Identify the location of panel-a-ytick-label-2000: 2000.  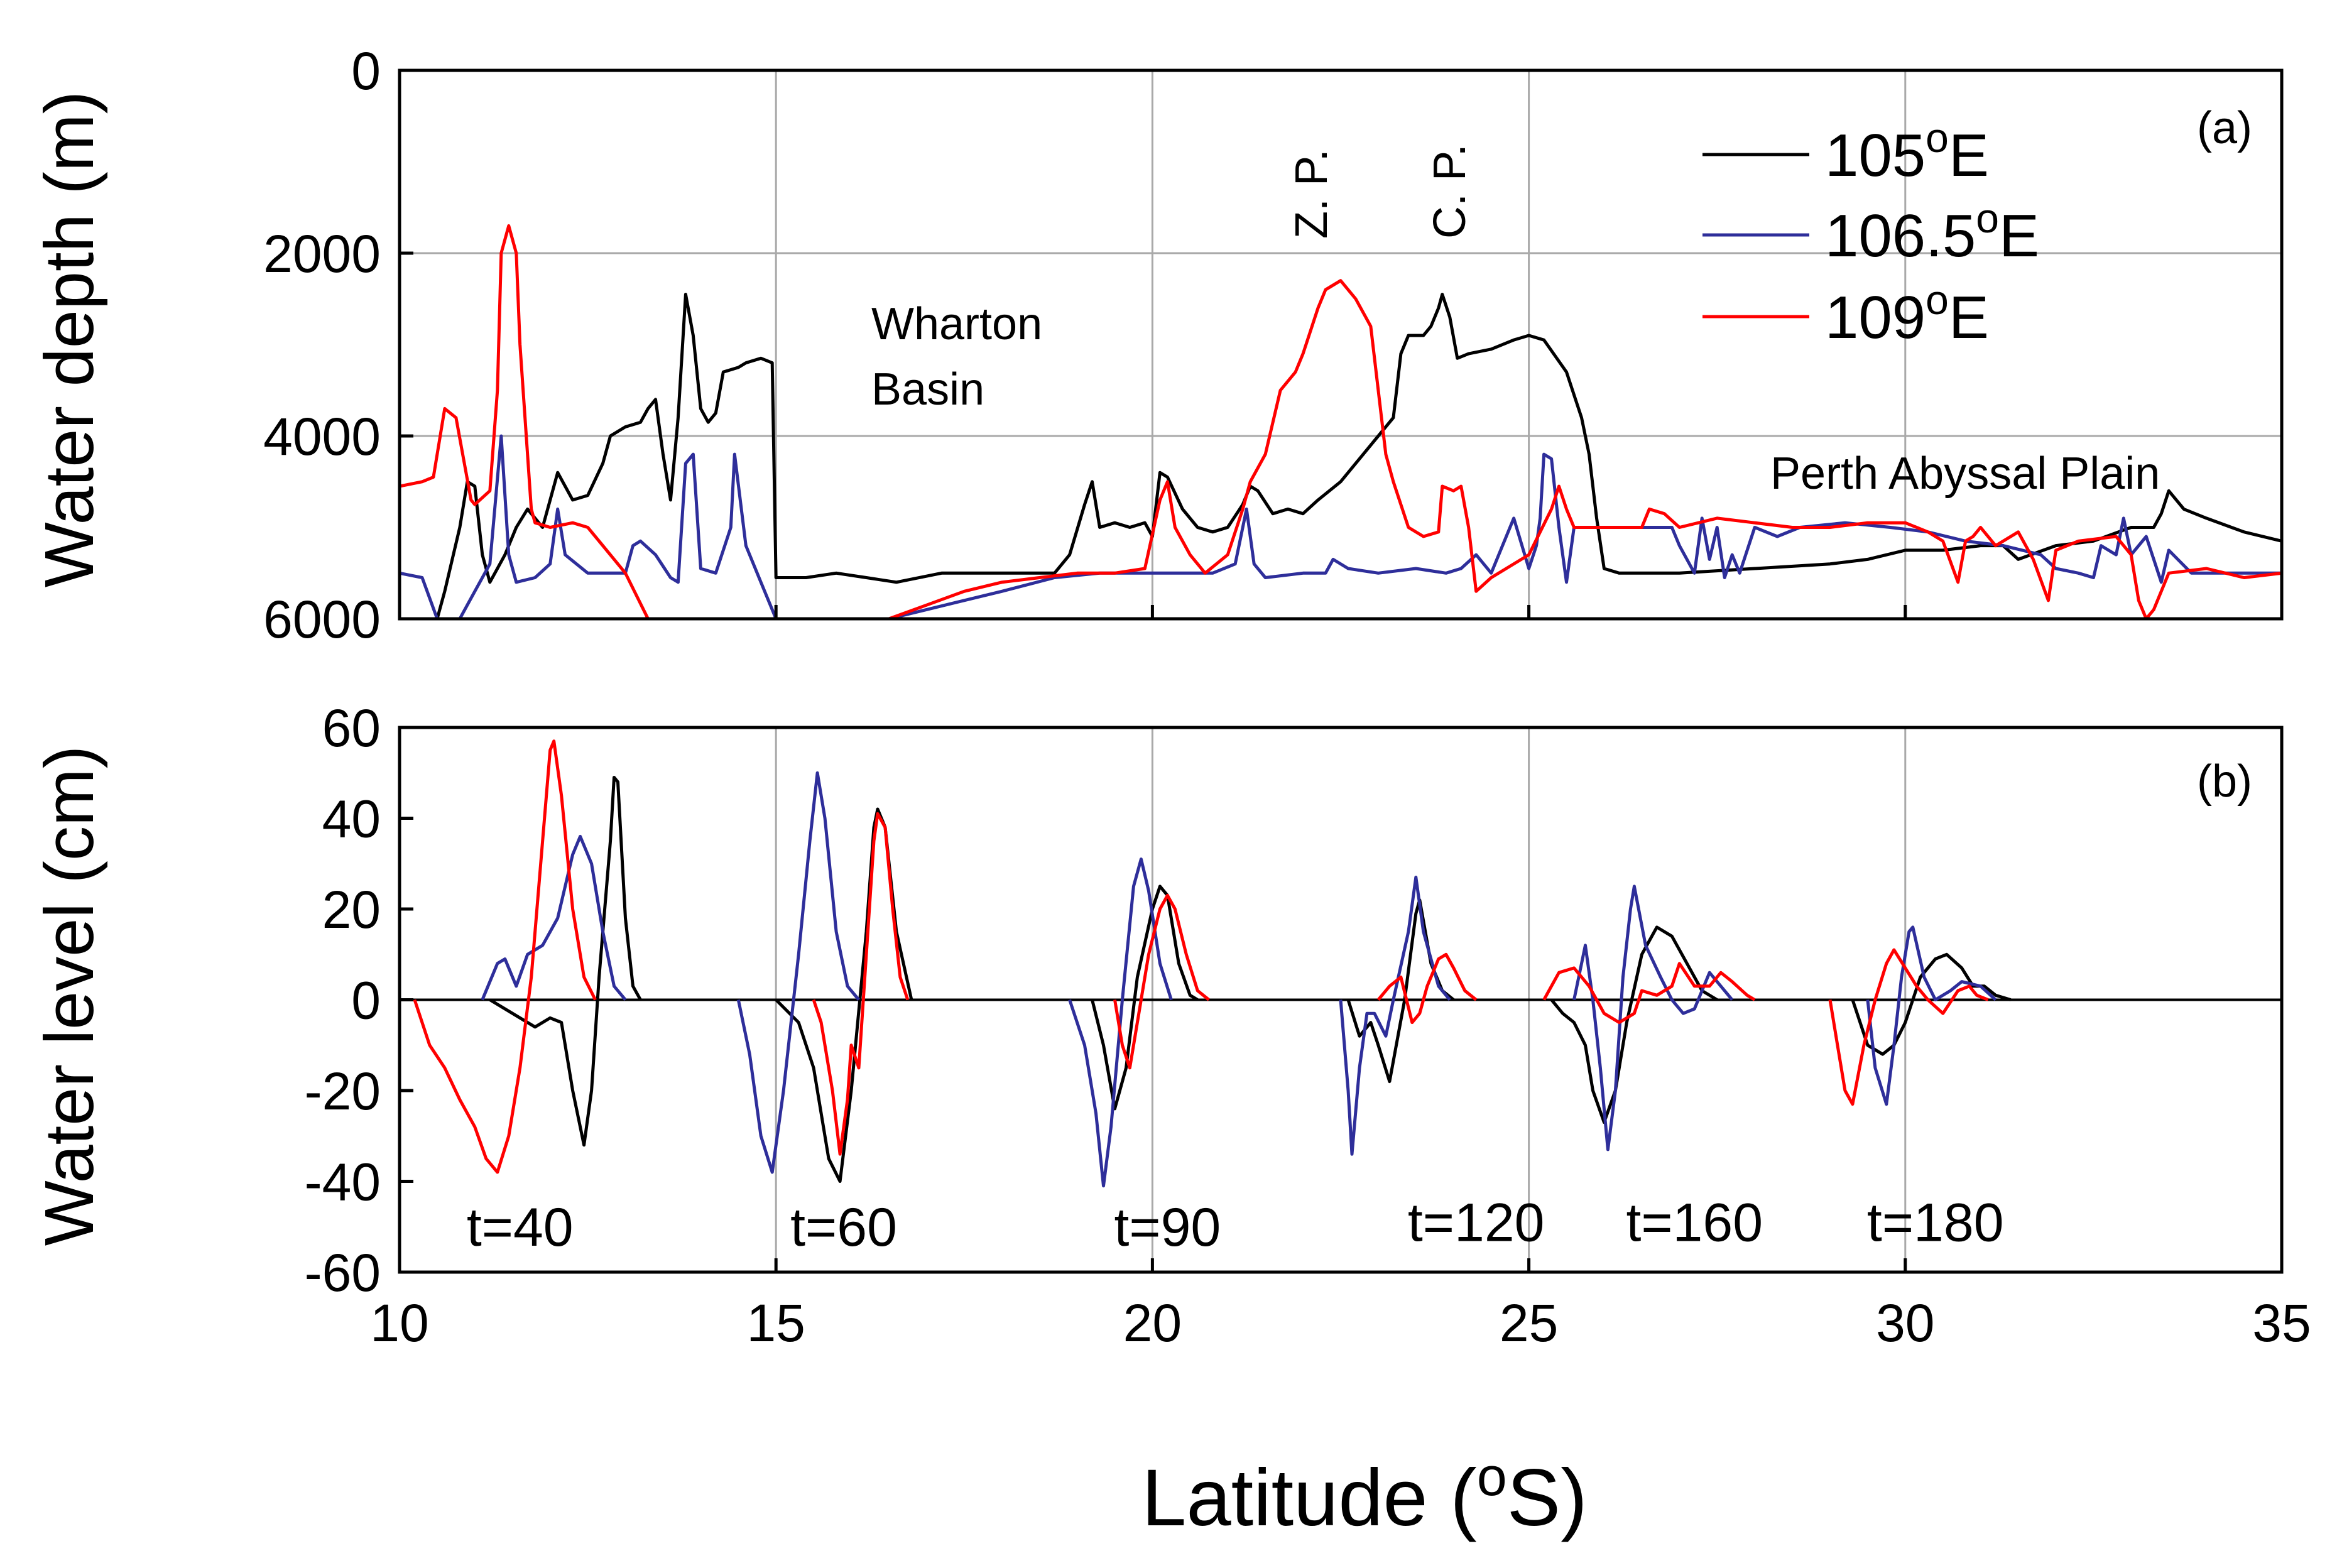
(322, 253).